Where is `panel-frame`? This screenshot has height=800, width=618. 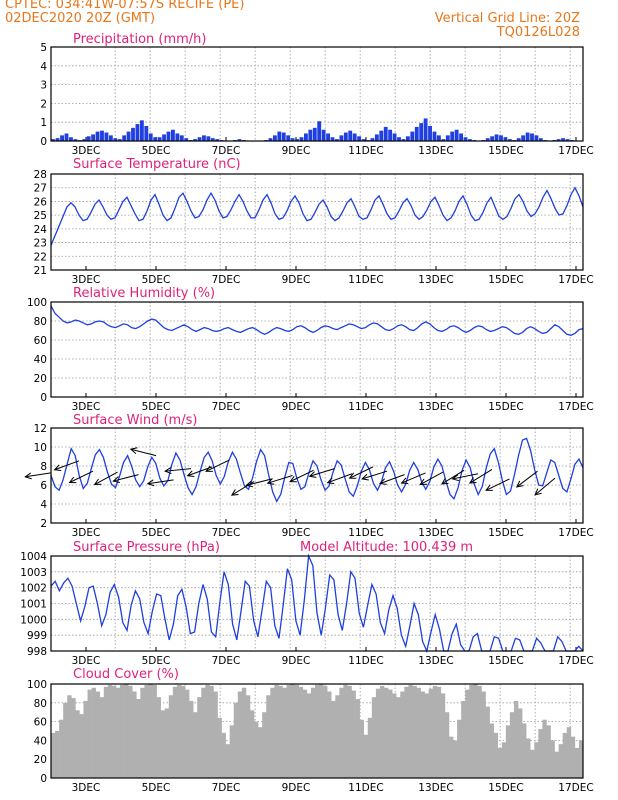 panel-frame is located at coordinates (317, 349).